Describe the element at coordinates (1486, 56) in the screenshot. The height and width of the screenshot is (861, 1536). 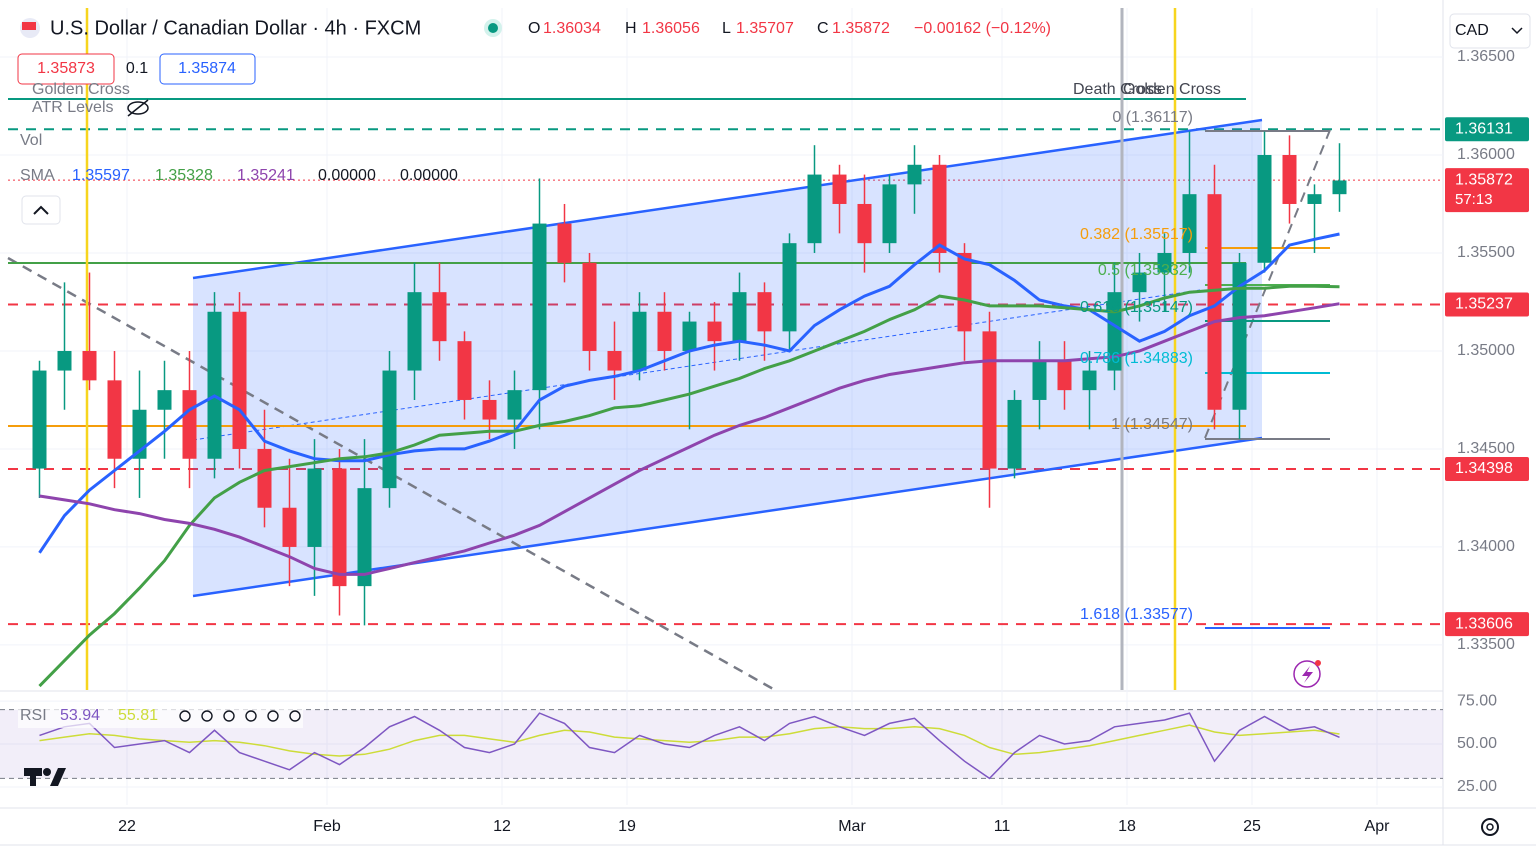
I see `y-tick-label: 1.36500` at that location.